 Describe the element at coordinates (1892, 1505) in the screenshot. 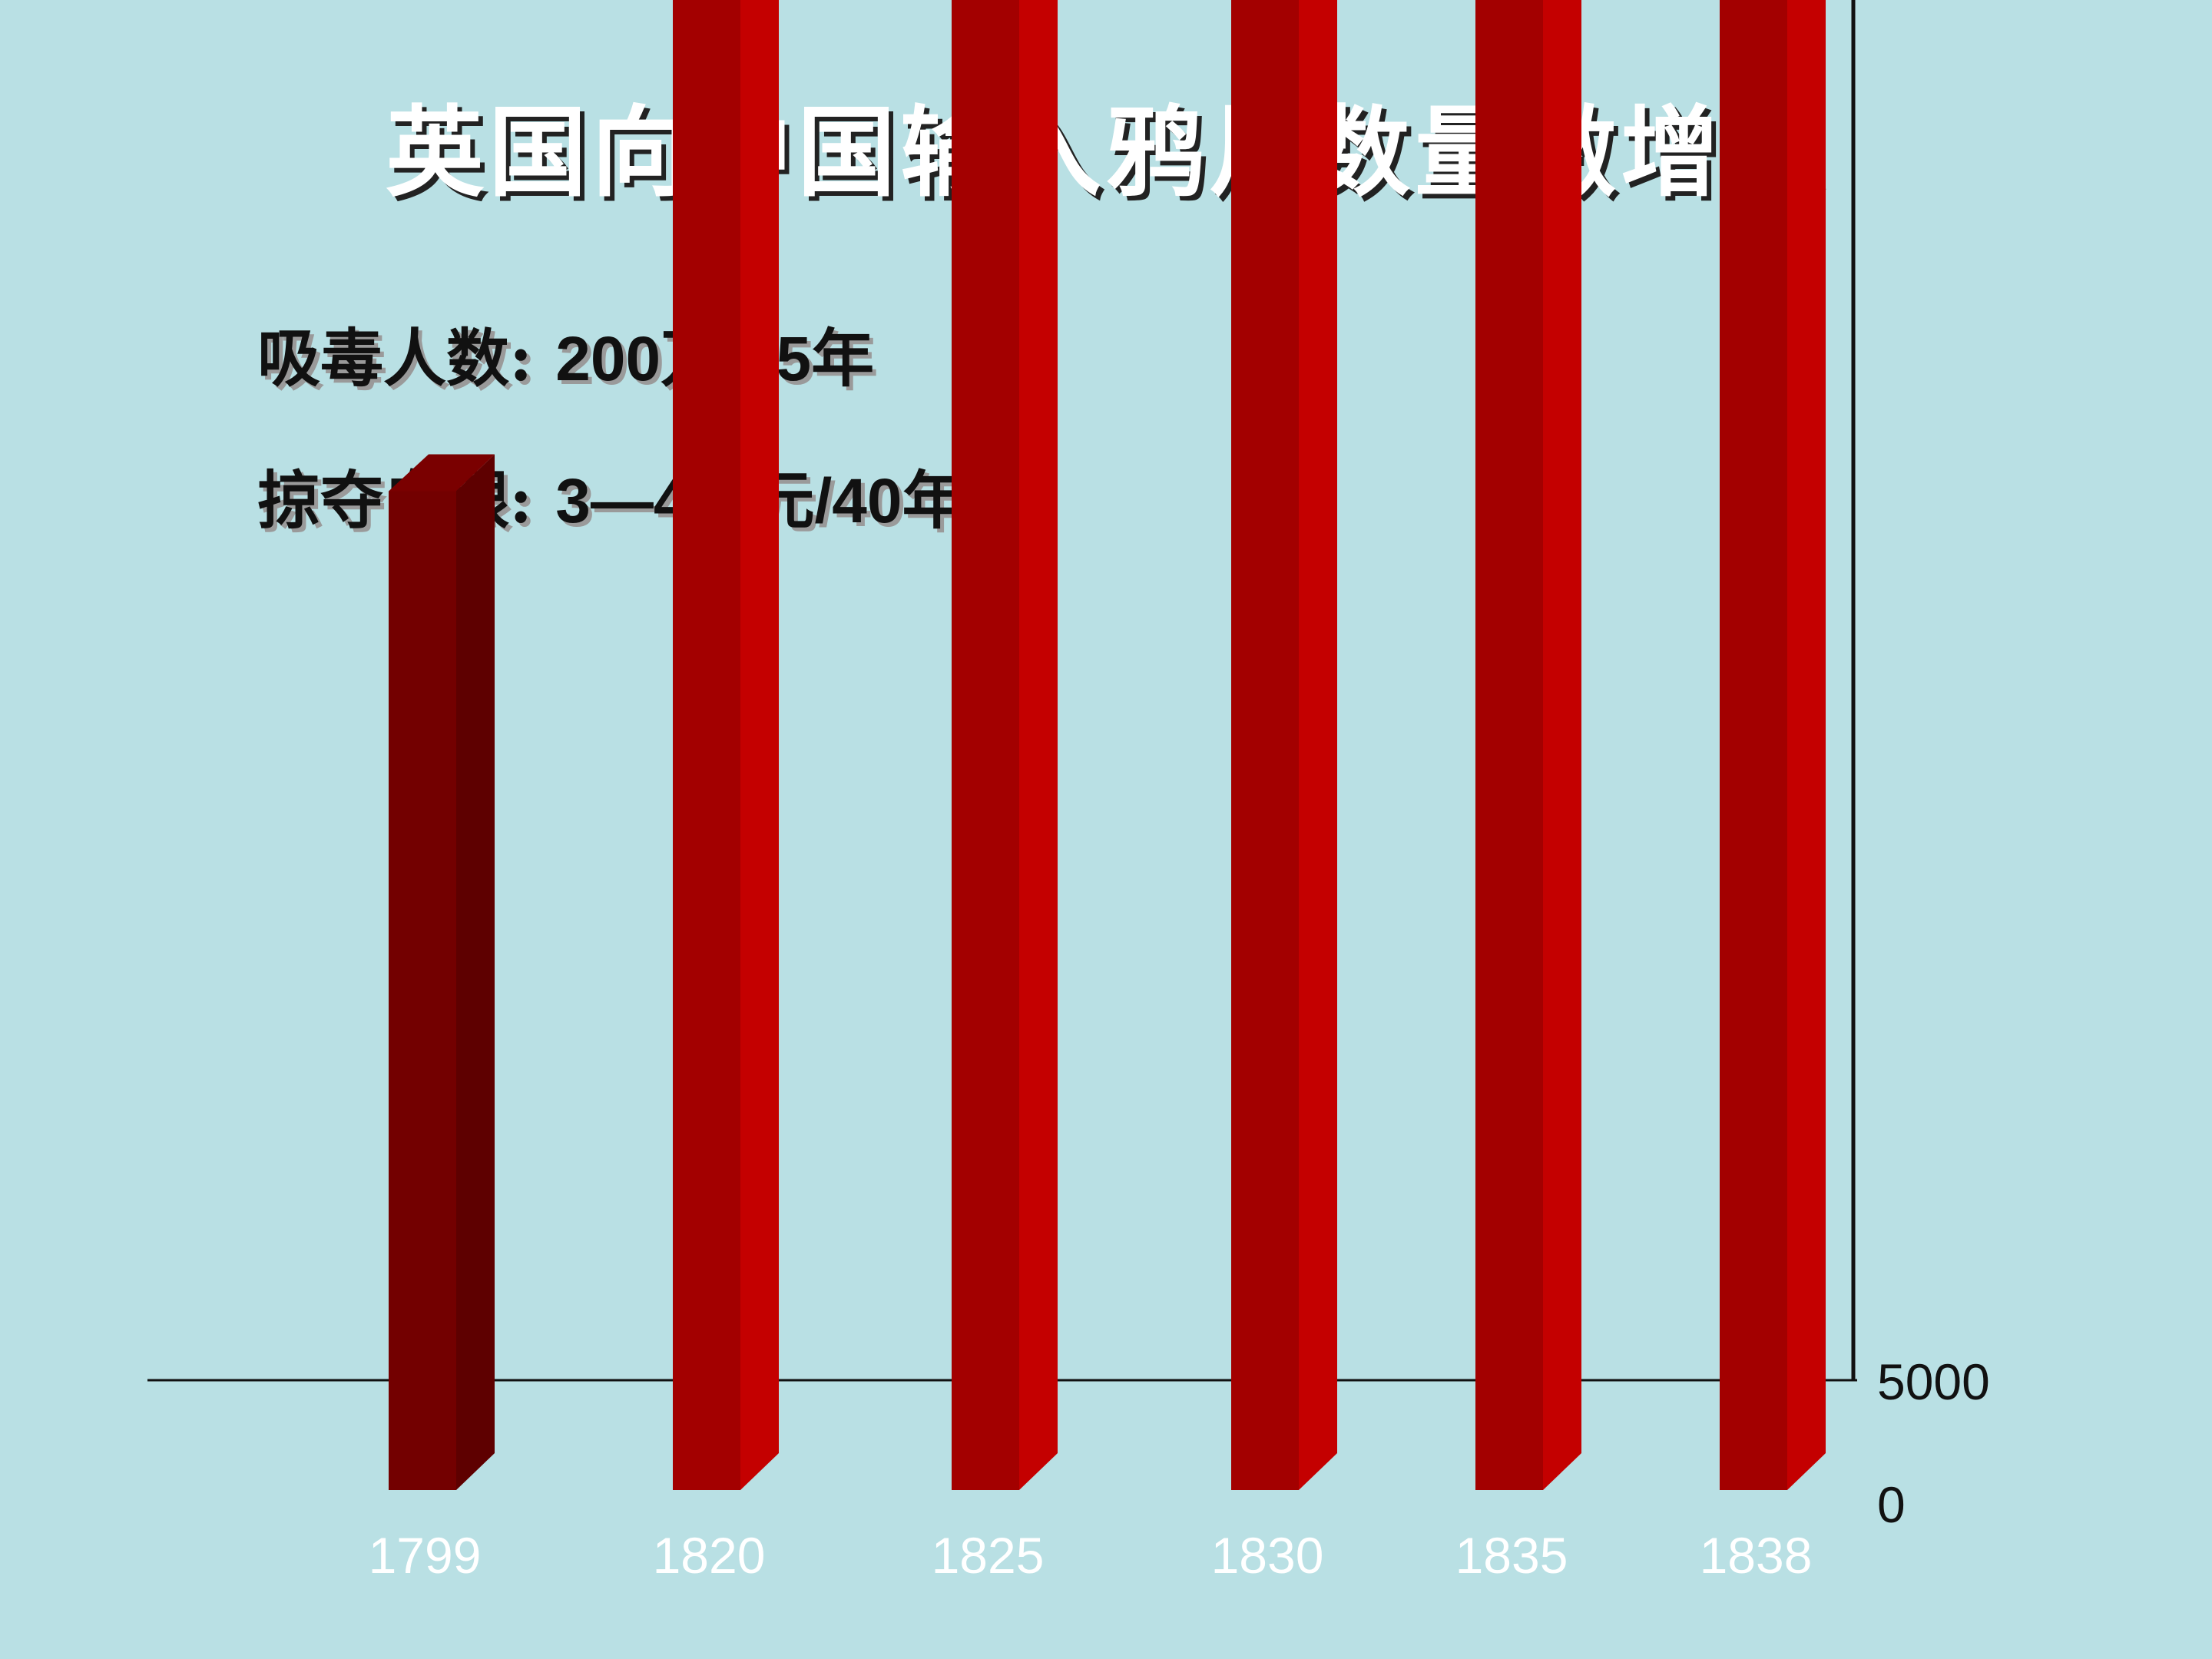

I see `y-tick-0: 0` at that location.